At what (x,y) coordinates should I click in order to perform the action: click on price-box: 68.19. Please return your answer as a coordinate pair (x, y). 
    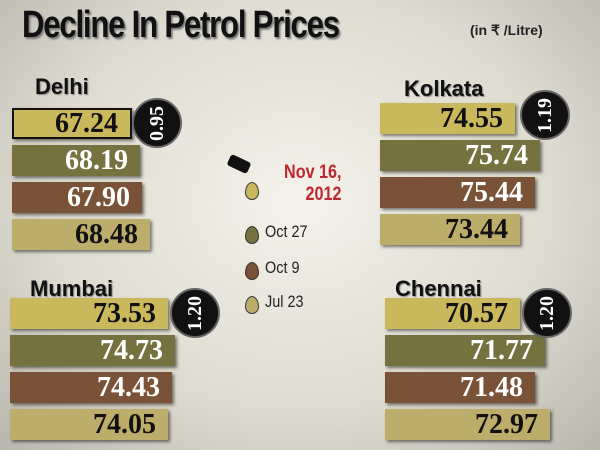
    Looking at the image, I should click on (76, 160).